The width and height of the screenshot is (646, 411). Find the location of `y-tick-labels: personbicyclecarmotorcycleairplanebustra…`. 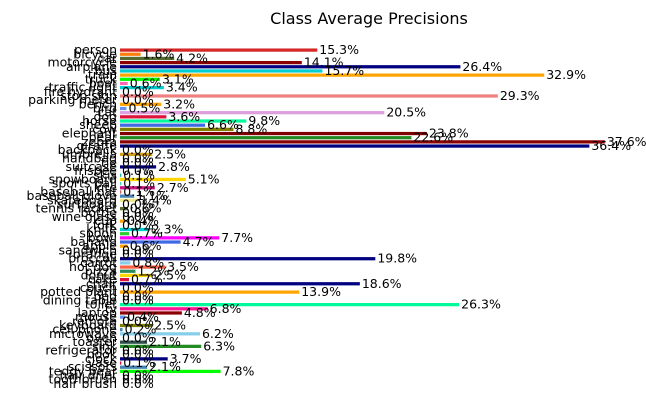

y-tick-labels: personbicyclecarmotorcycleairplanebustra… is located at coordinates (72, 216).